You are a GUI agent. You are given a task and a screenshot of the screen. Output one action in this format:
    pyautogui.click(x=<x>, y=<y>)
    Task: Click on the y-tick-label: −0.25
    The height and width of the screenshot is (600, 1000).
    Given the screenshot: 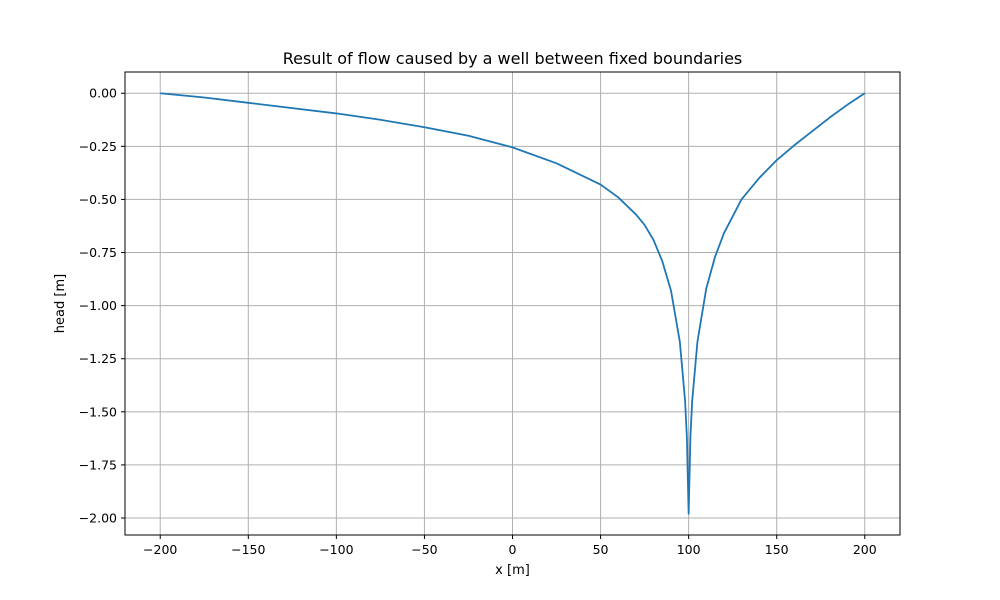 What is the action you would take?
    pyautogui.click(x=98, y=146)
    